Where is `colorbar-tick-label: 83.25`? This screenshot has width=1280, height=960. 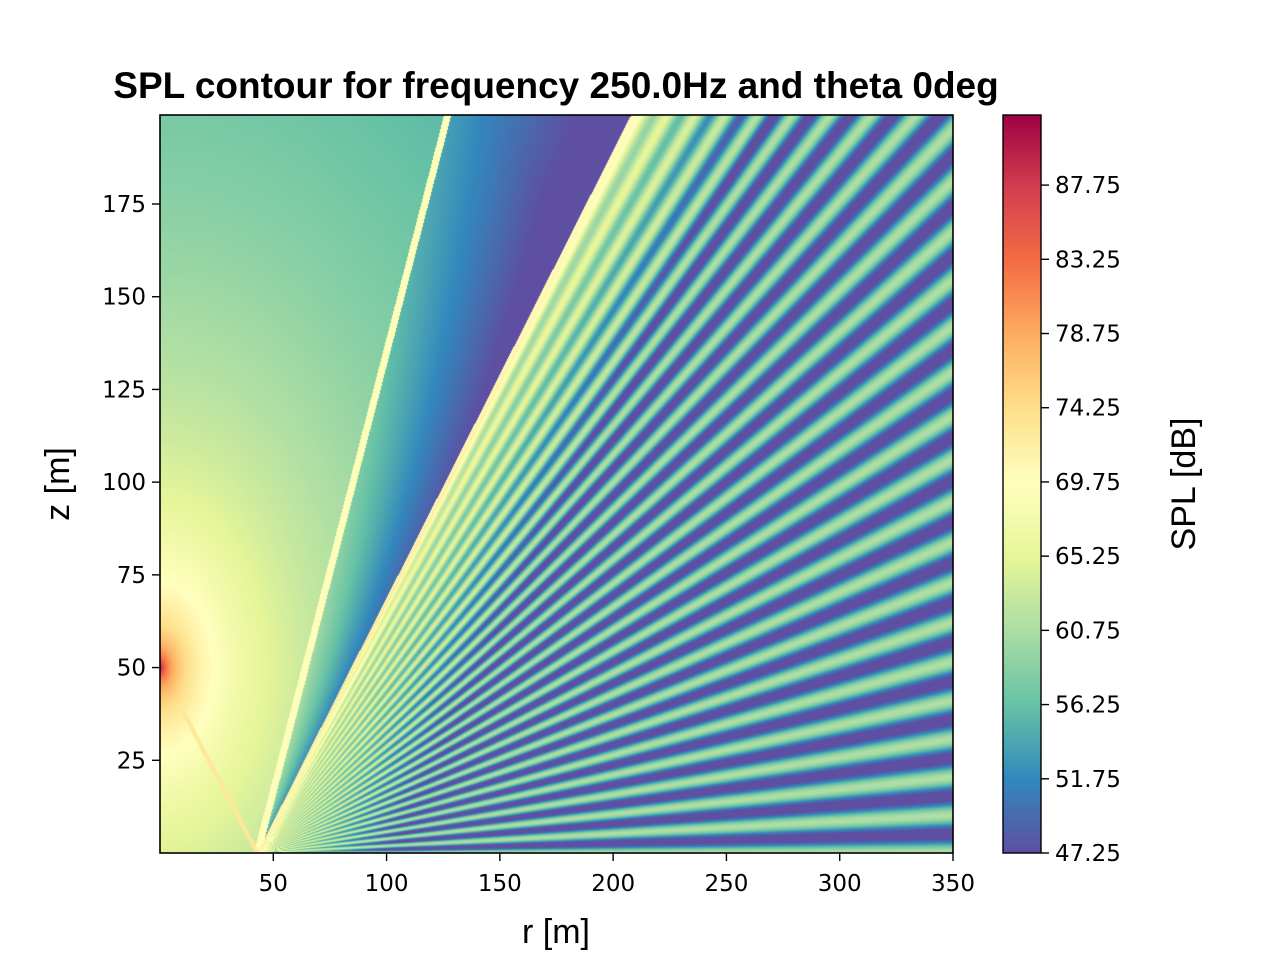
colorbar-tick-label: 83.25 is located at coordinates (1088, 260).